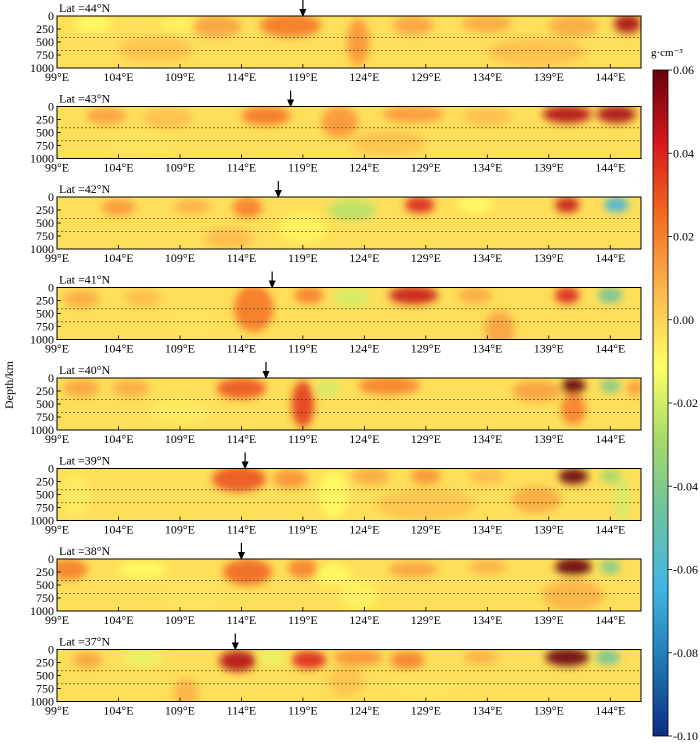 The image size is (700, 751). Describe the element at coordinates (660, 403) in the screenshot. I see `colorbar-scale` at that location.